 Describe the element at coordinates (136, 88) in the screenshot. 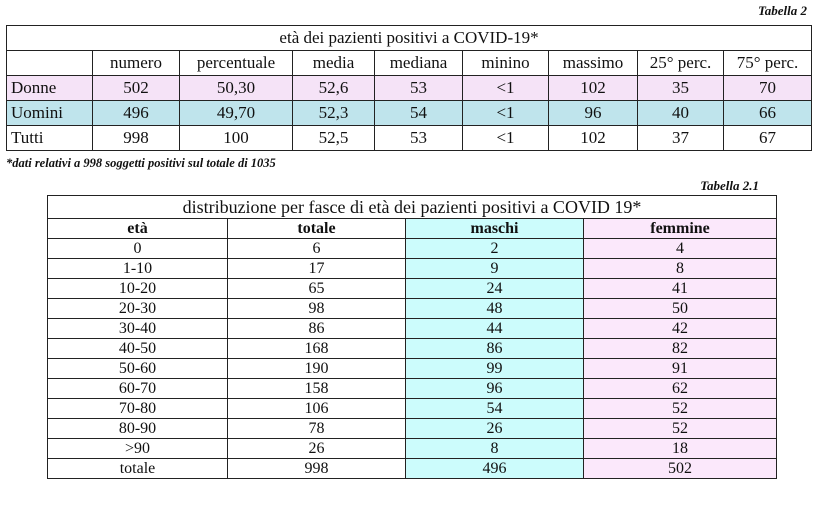

I see `cell: 502` at that location.